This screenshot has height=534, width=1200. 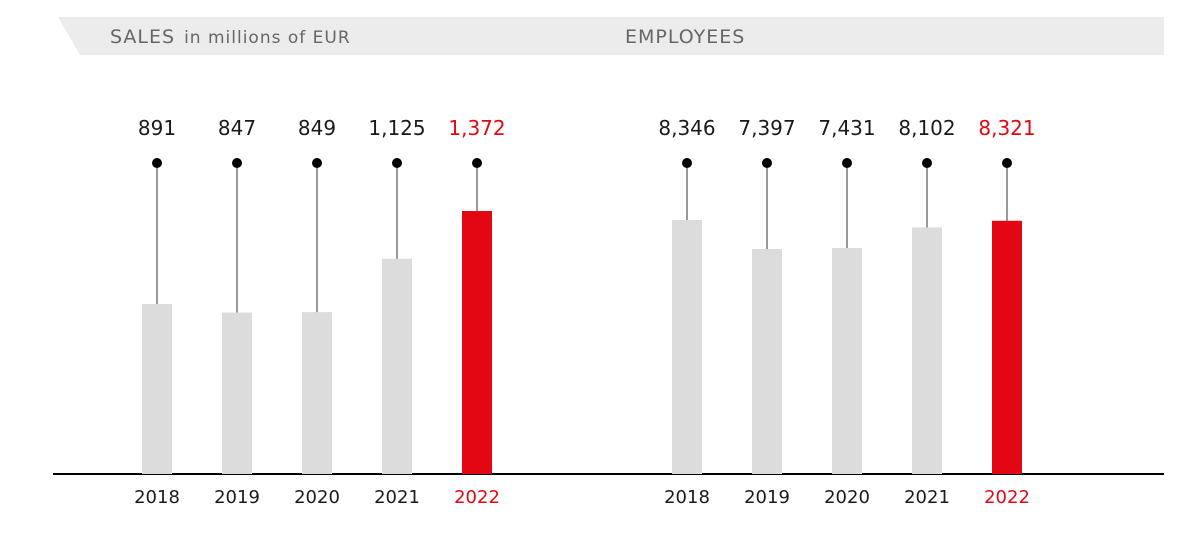 What do you see at coordinates (157, 497) in the screenshot?
I see `sales-year-label-2018: 2018` at bounding box center [157, 497].